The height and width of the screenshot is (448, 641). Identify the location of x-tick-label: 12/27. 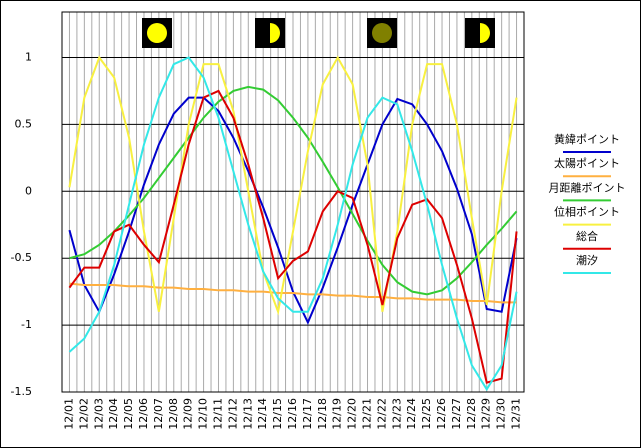
(456, 414).